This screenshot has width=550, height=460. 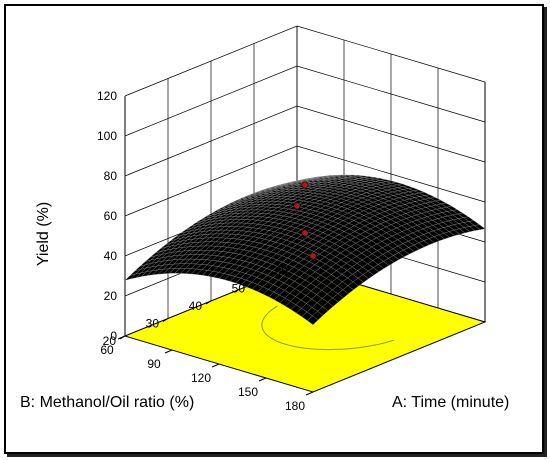 What do you see at coordinates (313, 320) in the screenshot?
I see `surface-cell` at bounding box center [313, 320].